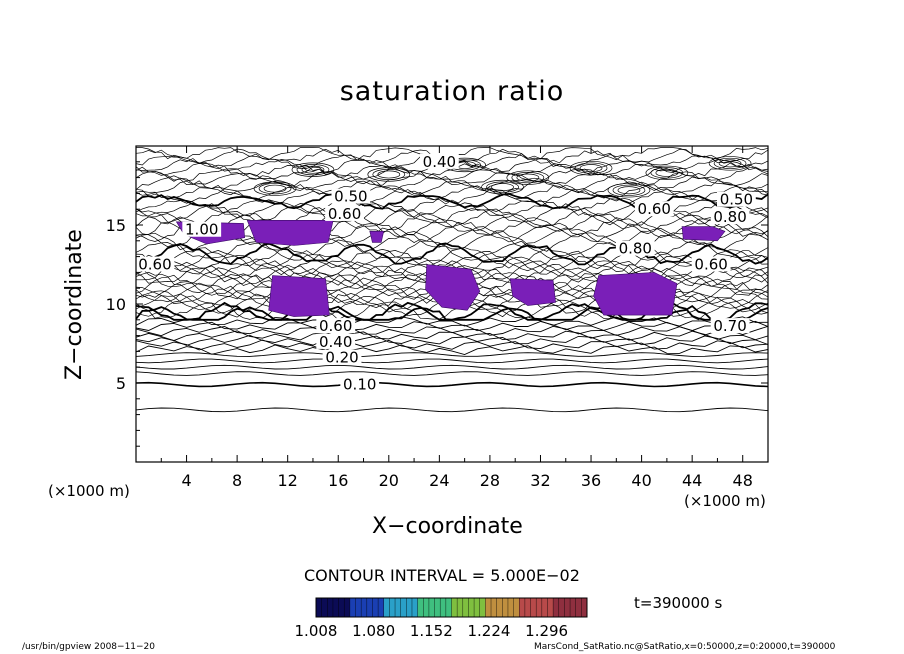 Image resolution: width=904 pixels, height=654 pixels. What do you see at coordinates (121, 383) in the screenshot?
I see `y-tick-label: 5` at bounding box center [121, 383].